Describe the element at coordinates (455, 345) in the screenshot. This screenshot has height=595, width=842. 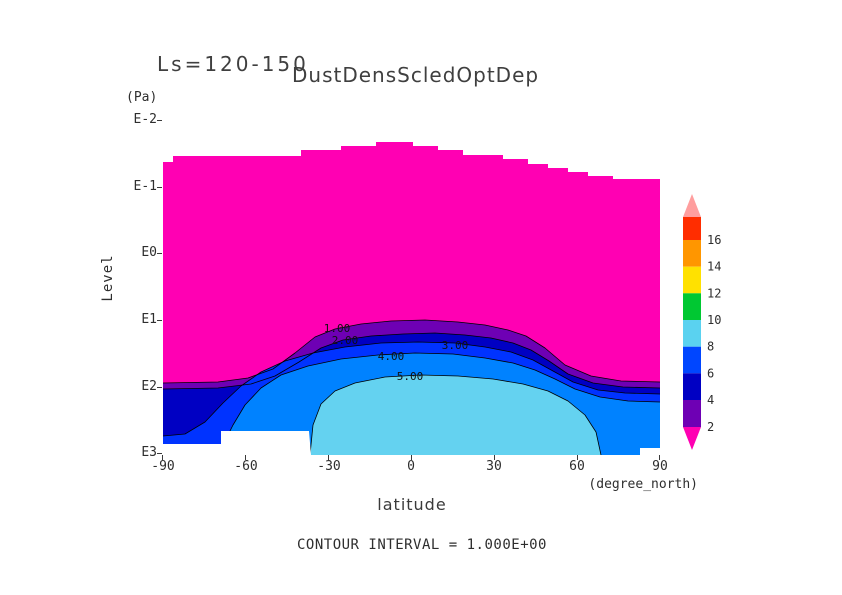
I see `contour-label-3: 3.00` at that location.